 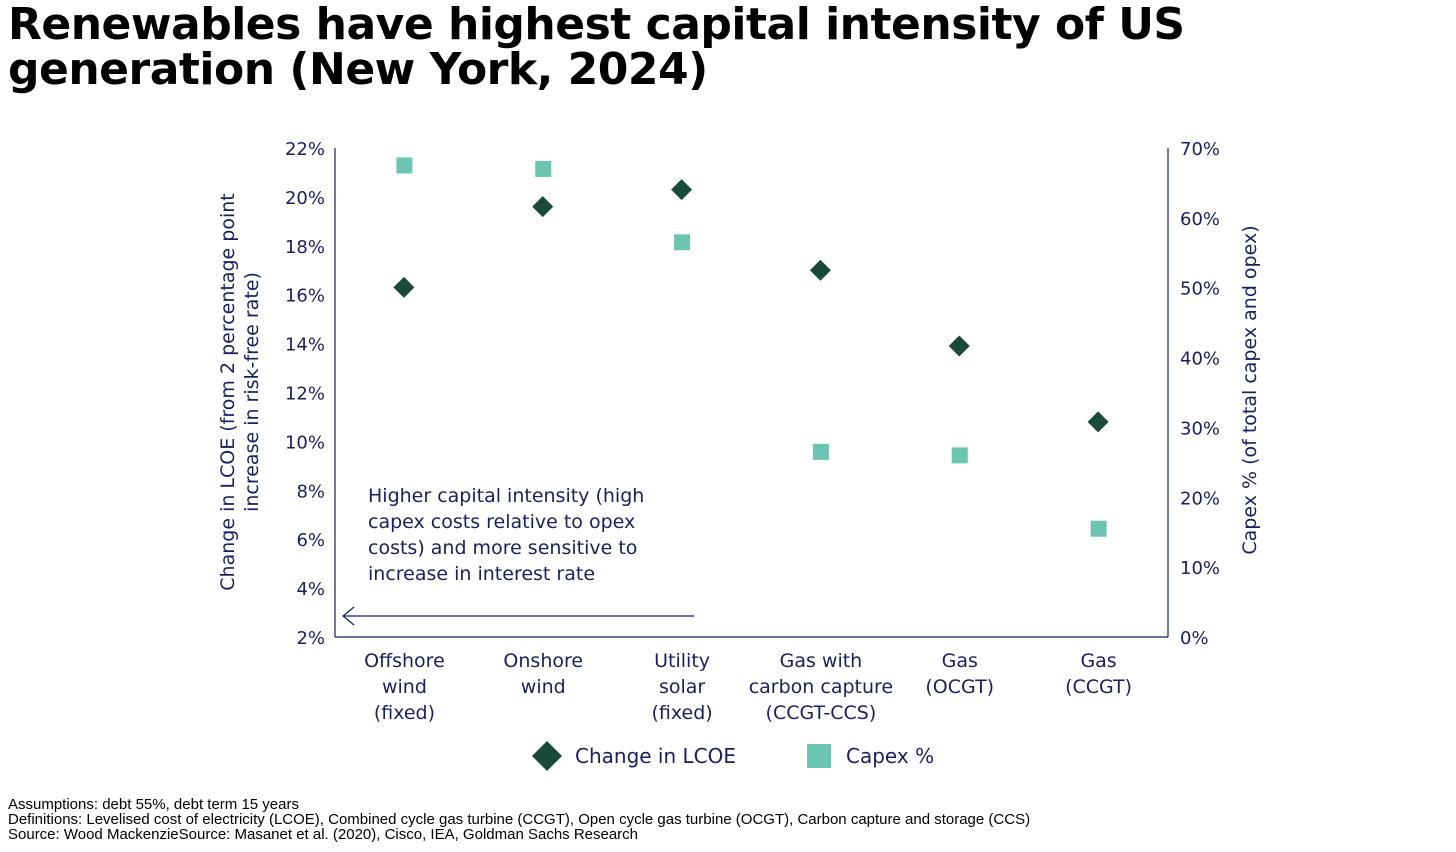 What do you see at coordinates (821, 713) in the screenshot?
I see `x-category-label-line: (CCGT-CCS)` at bounding box center [821, 713].